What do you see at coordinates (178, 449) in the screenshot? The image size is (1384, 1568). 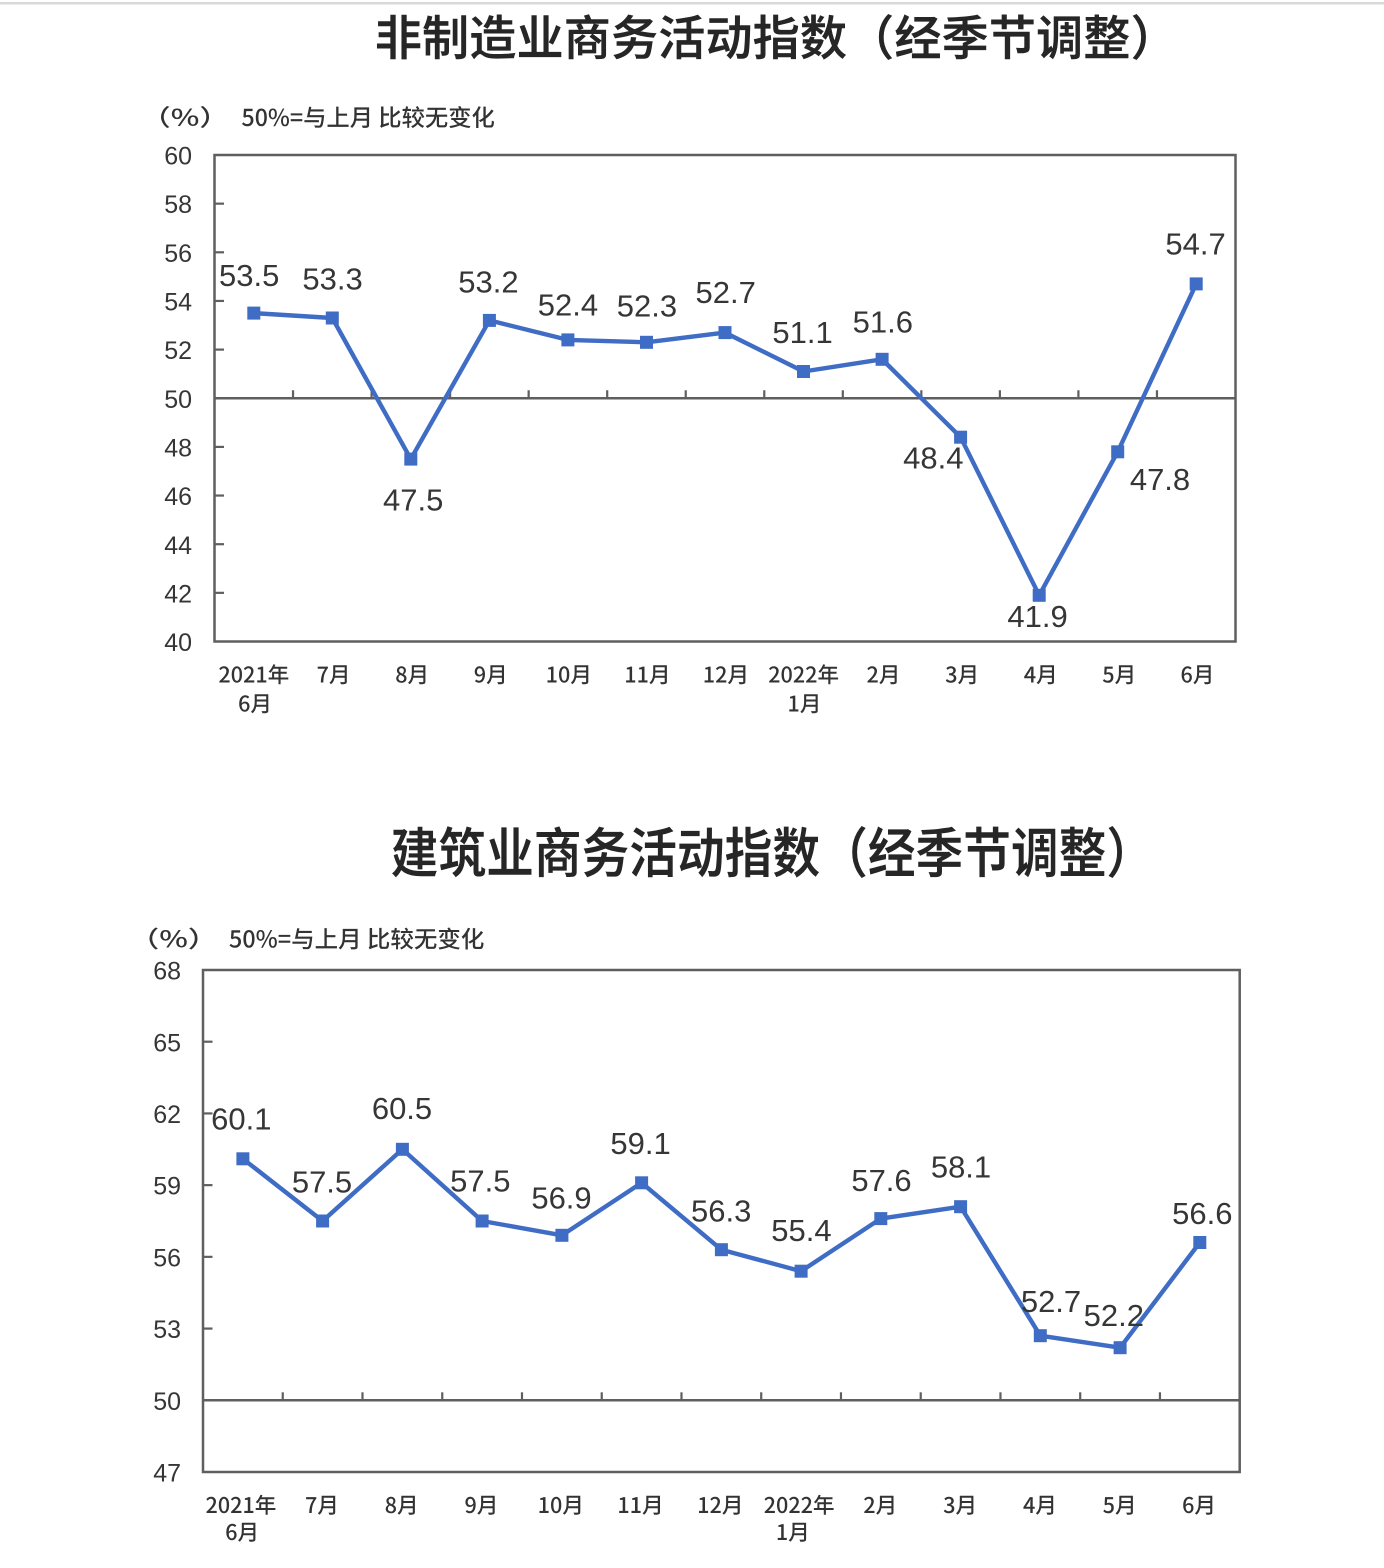 I see `svg-text: 48` at bounding box center [178, 449].